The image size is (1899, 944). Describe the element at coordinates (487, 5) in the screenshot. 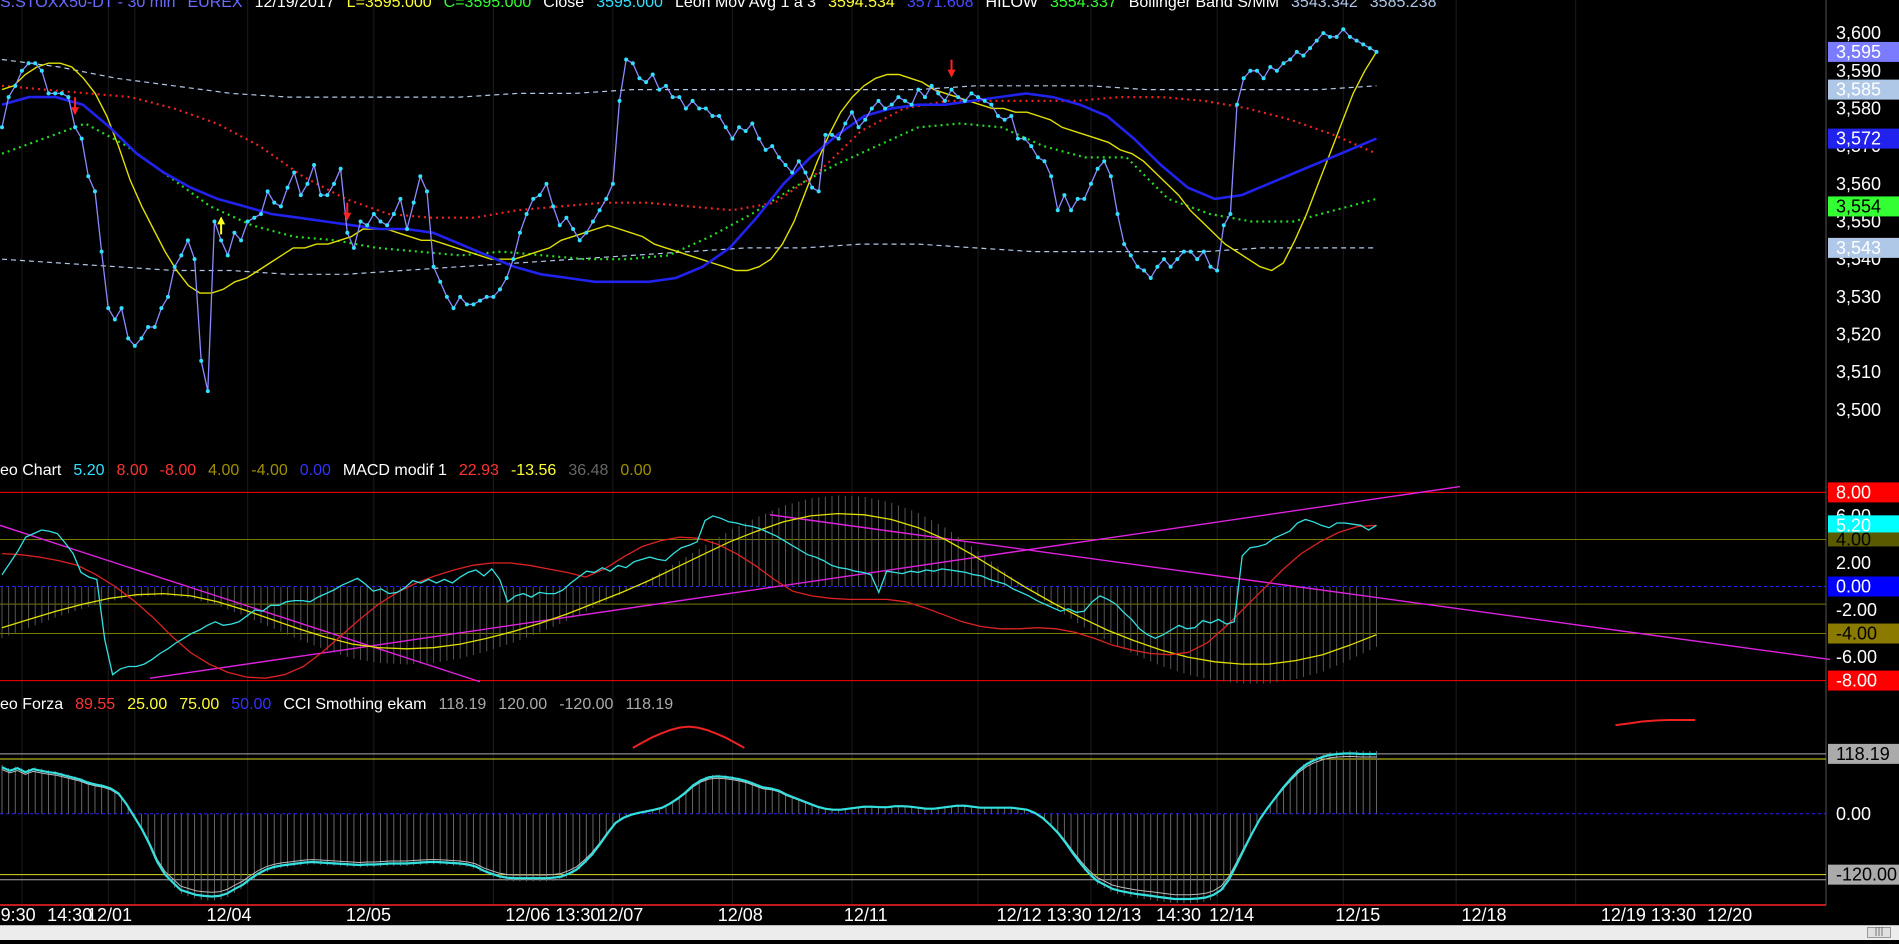

I see `price-legend-item: C=3595.000` at that location.